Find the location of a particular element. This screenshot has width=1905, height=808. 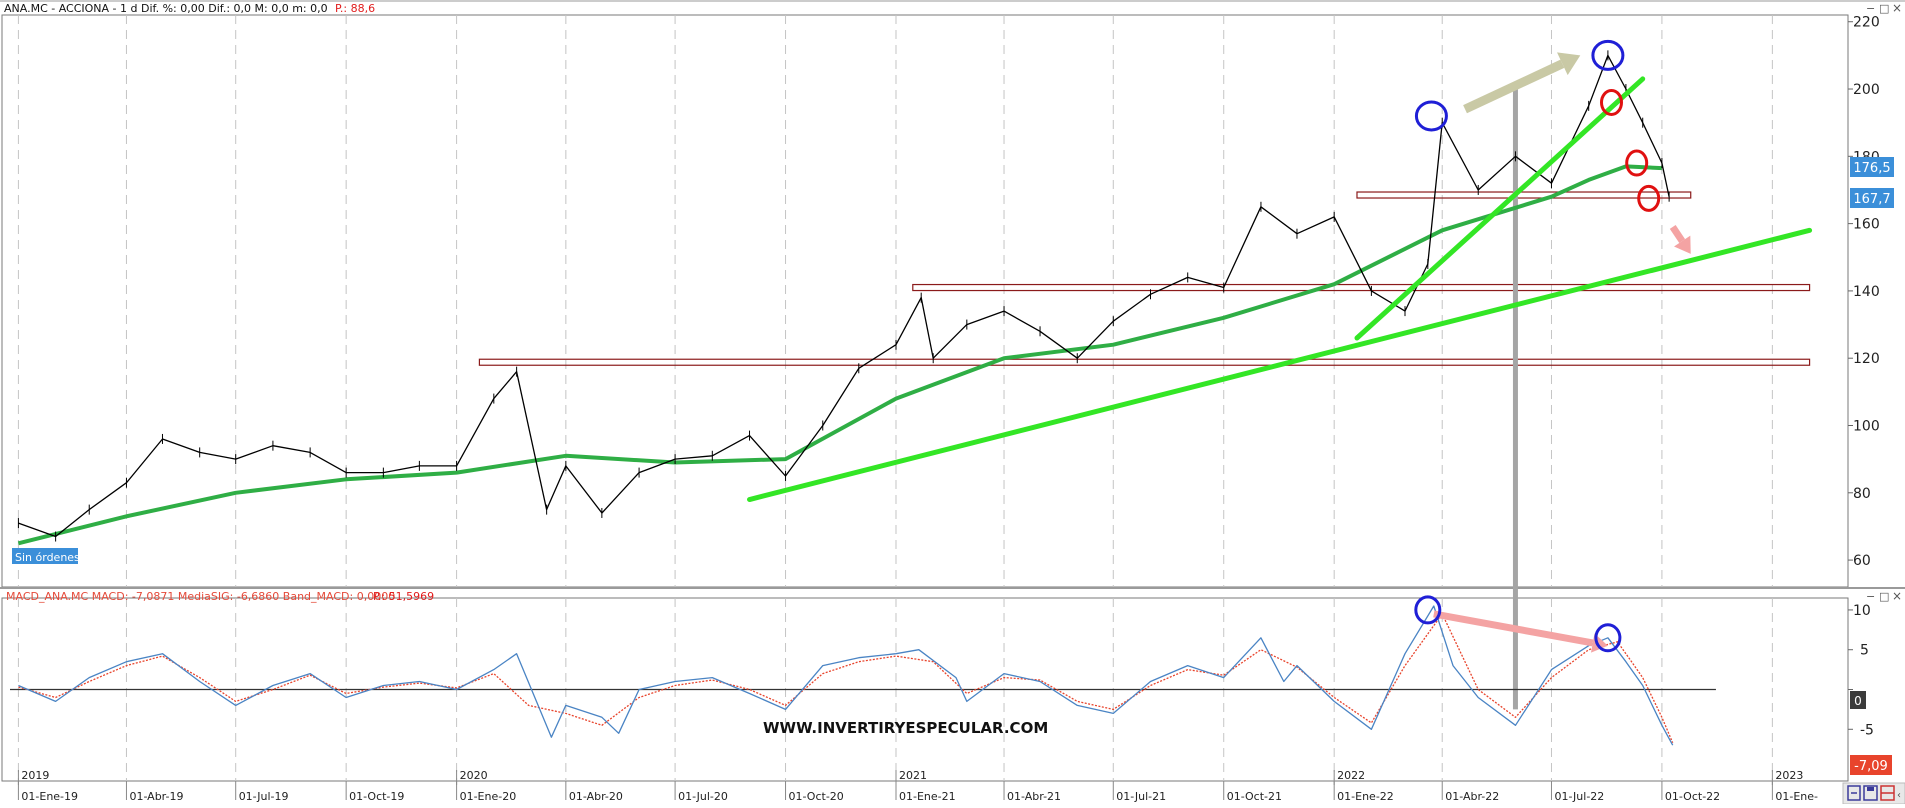

x-tick-label: 01-Jul-22 is located at coordinates (1579, 796).